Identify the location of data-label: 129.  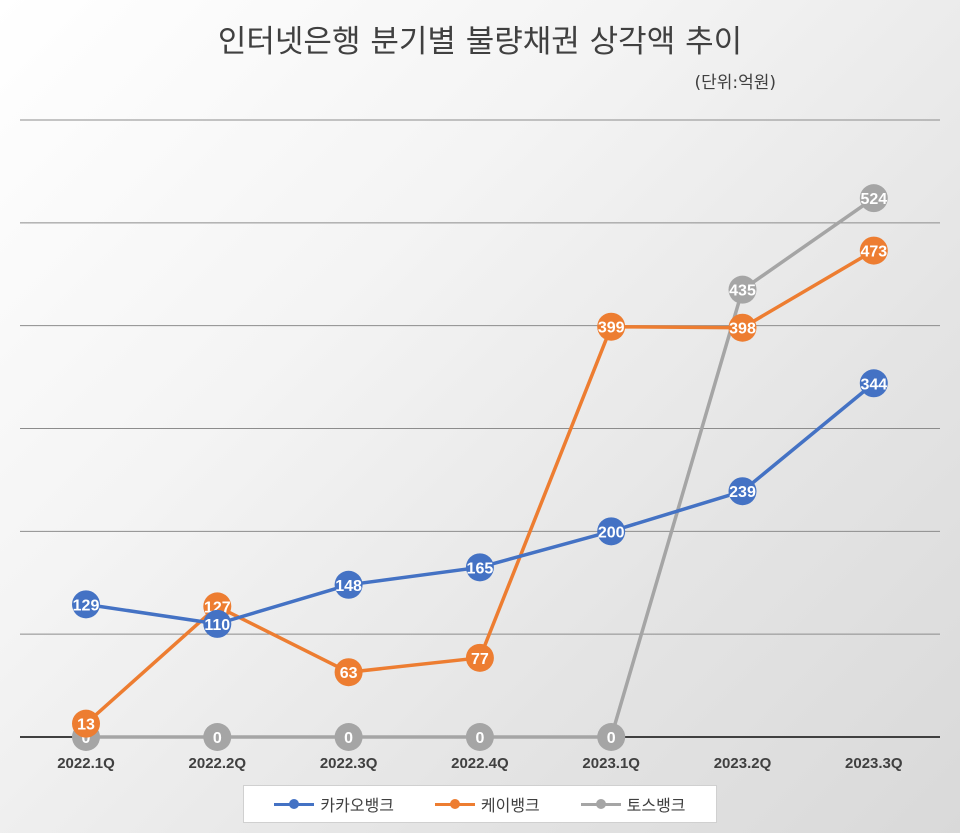
(86, 605).